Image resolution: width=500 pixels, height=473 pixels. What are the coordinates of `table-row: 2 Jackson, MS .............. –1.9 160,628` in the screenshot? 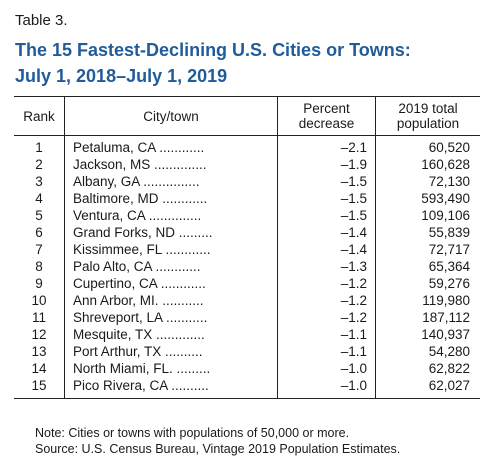 It's located at (247, 164).